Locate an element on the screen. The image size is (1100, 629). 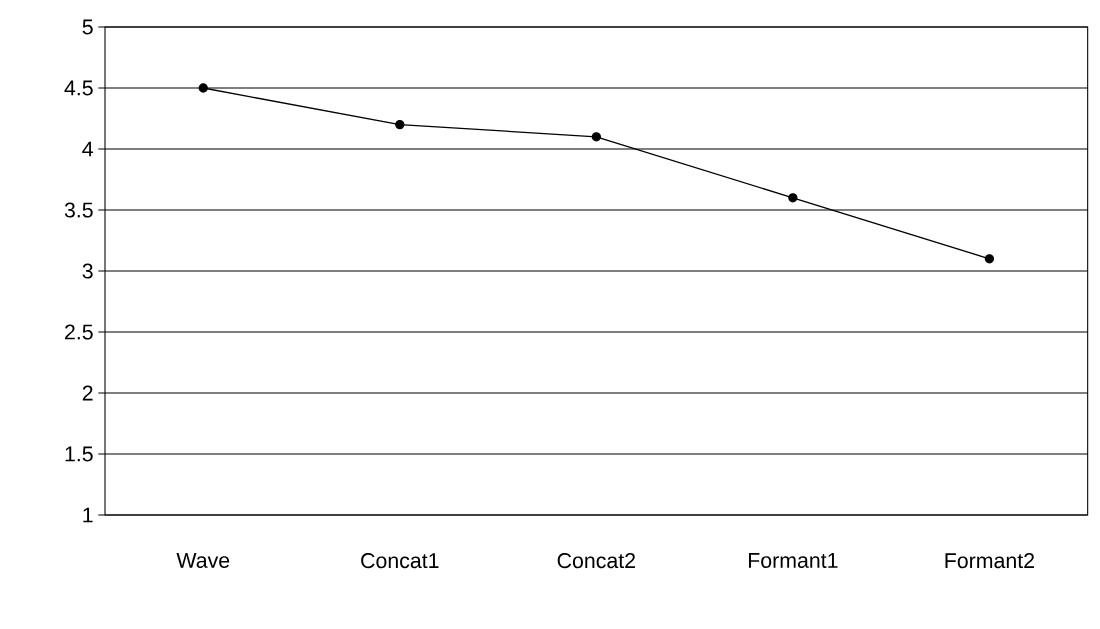
x-tick-label: Formant1 is located at coordinates (793, 560).